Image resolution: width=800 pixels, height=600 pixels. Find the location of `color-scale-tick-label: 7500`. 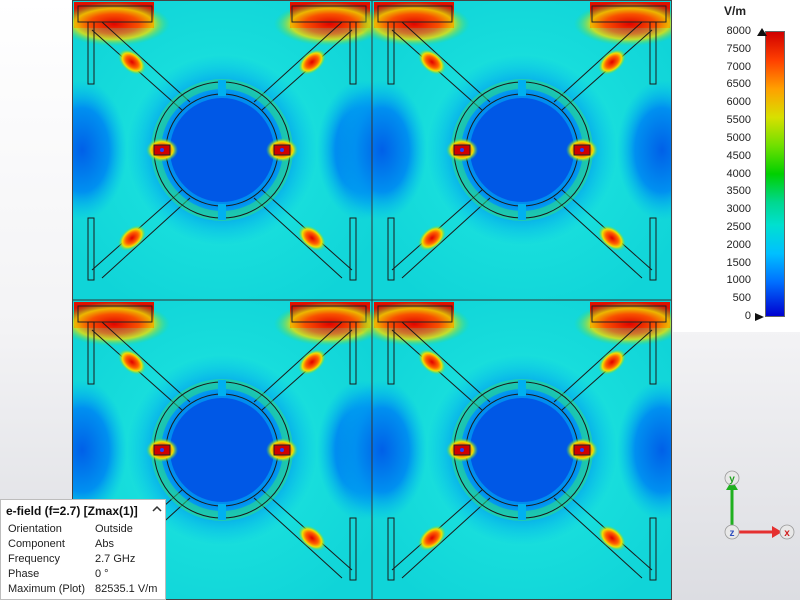

color-scale-tick-label: 7500 is located at coordinates (738, 48).